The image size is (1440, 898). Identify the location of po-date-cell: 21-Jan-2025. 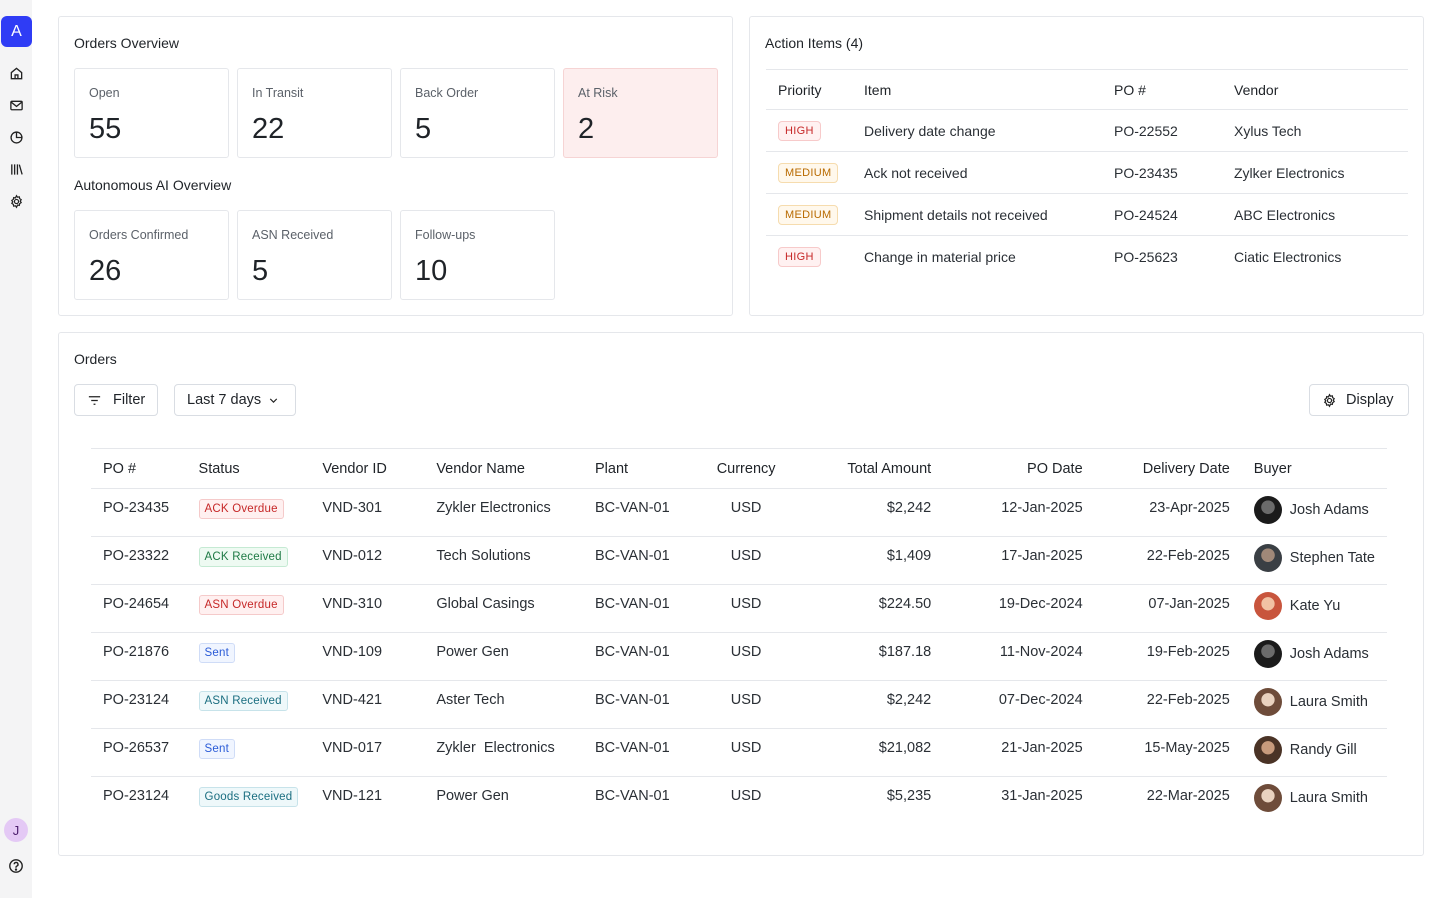
(1019, 752).